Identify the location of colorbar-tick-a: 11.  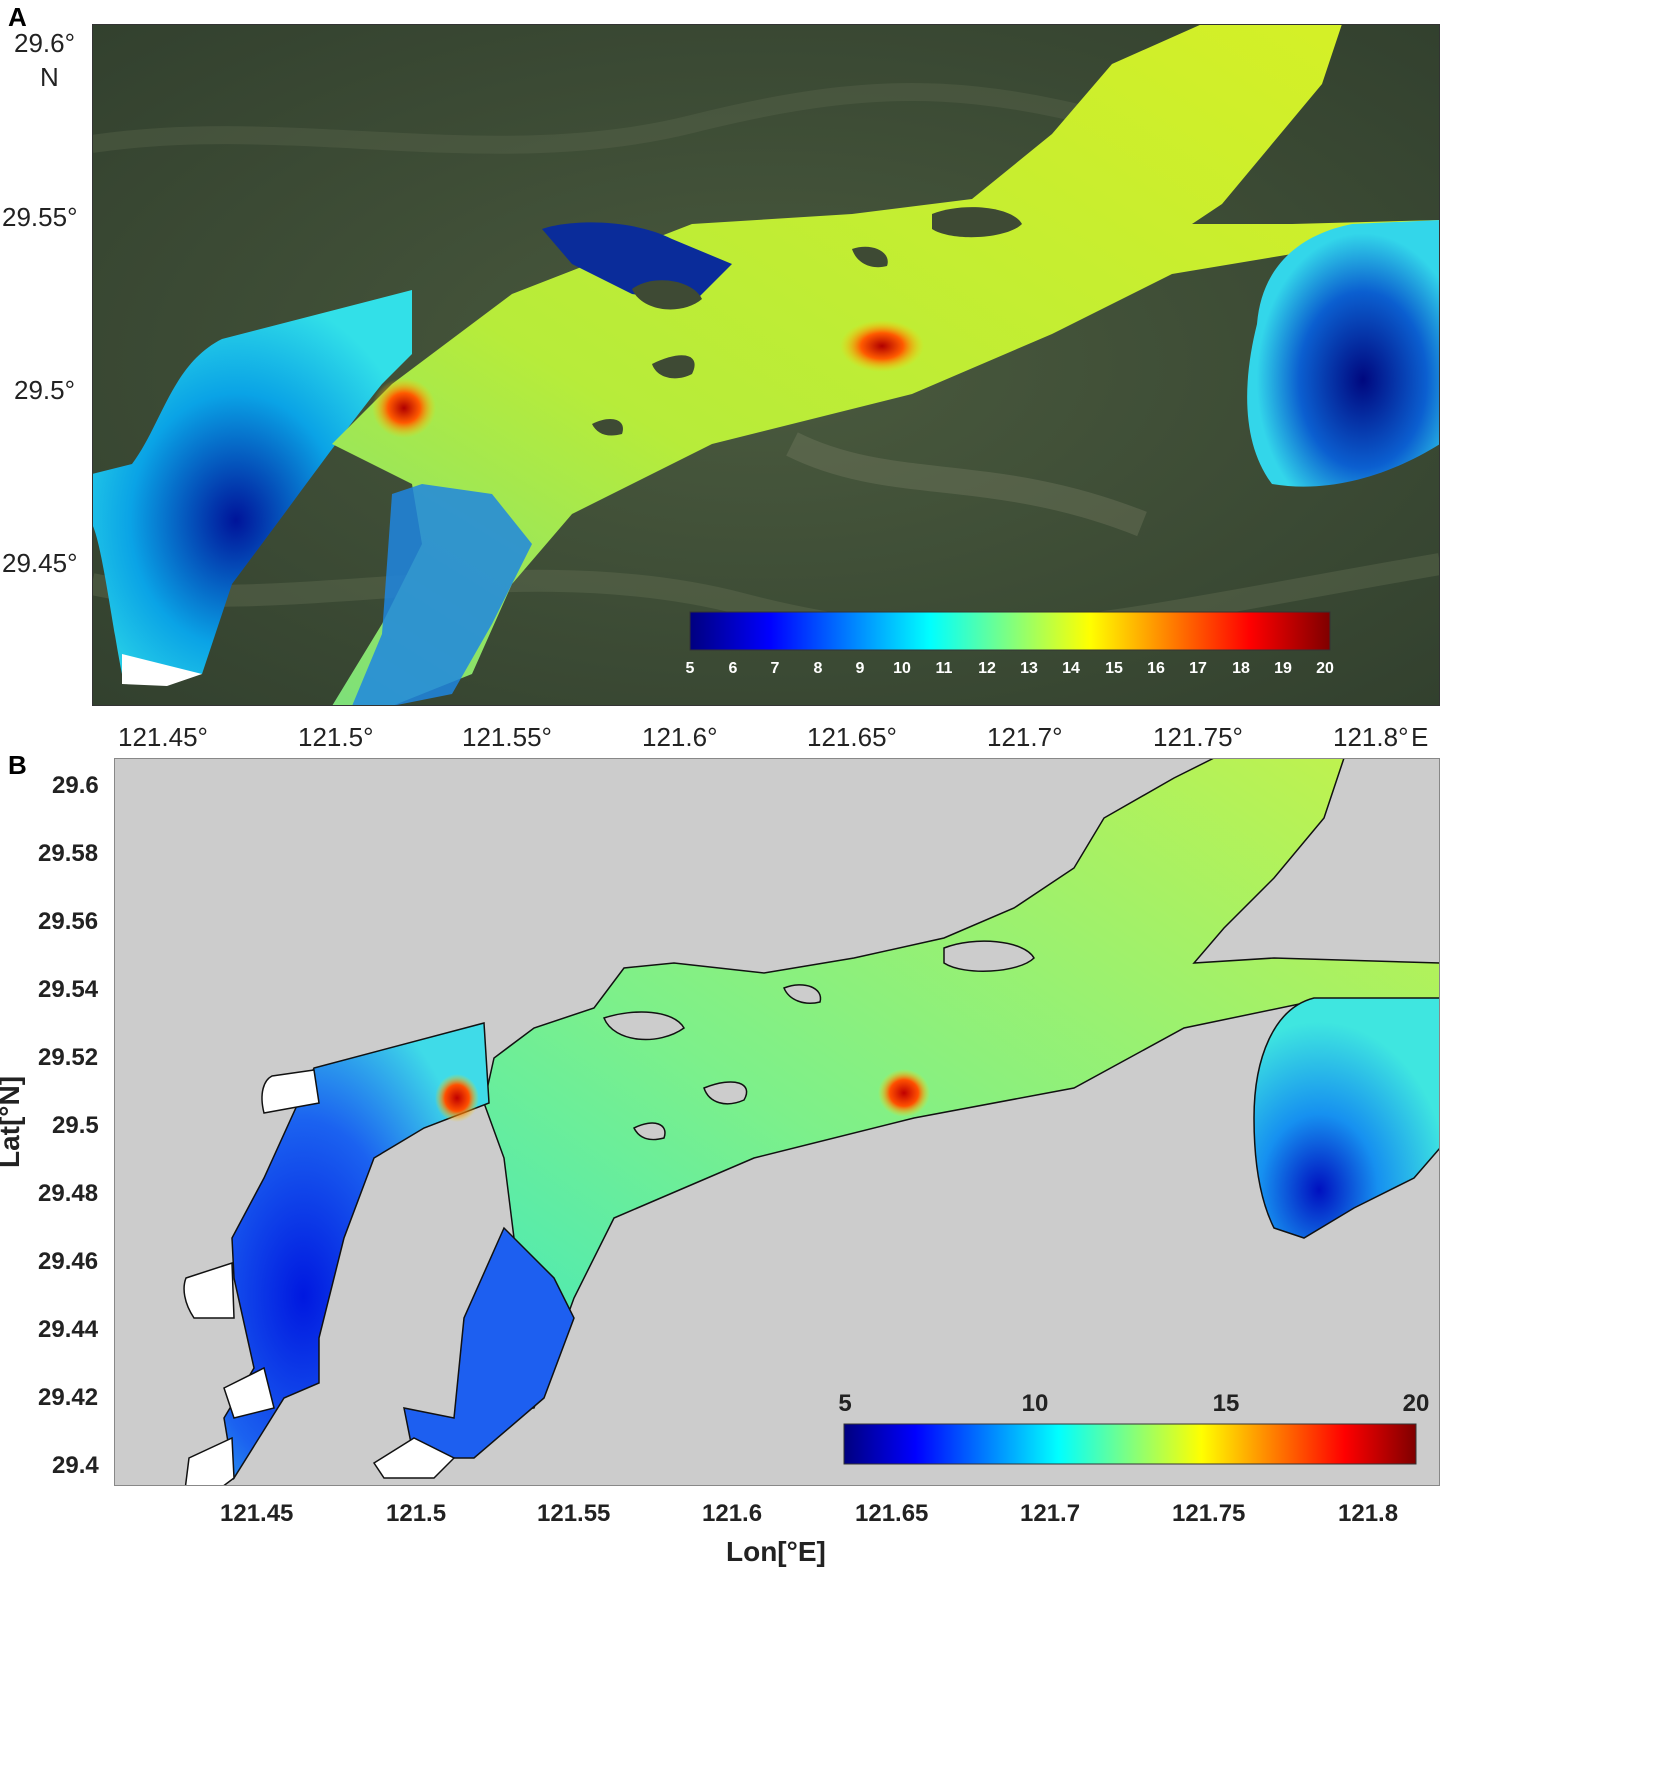
(944, 668).